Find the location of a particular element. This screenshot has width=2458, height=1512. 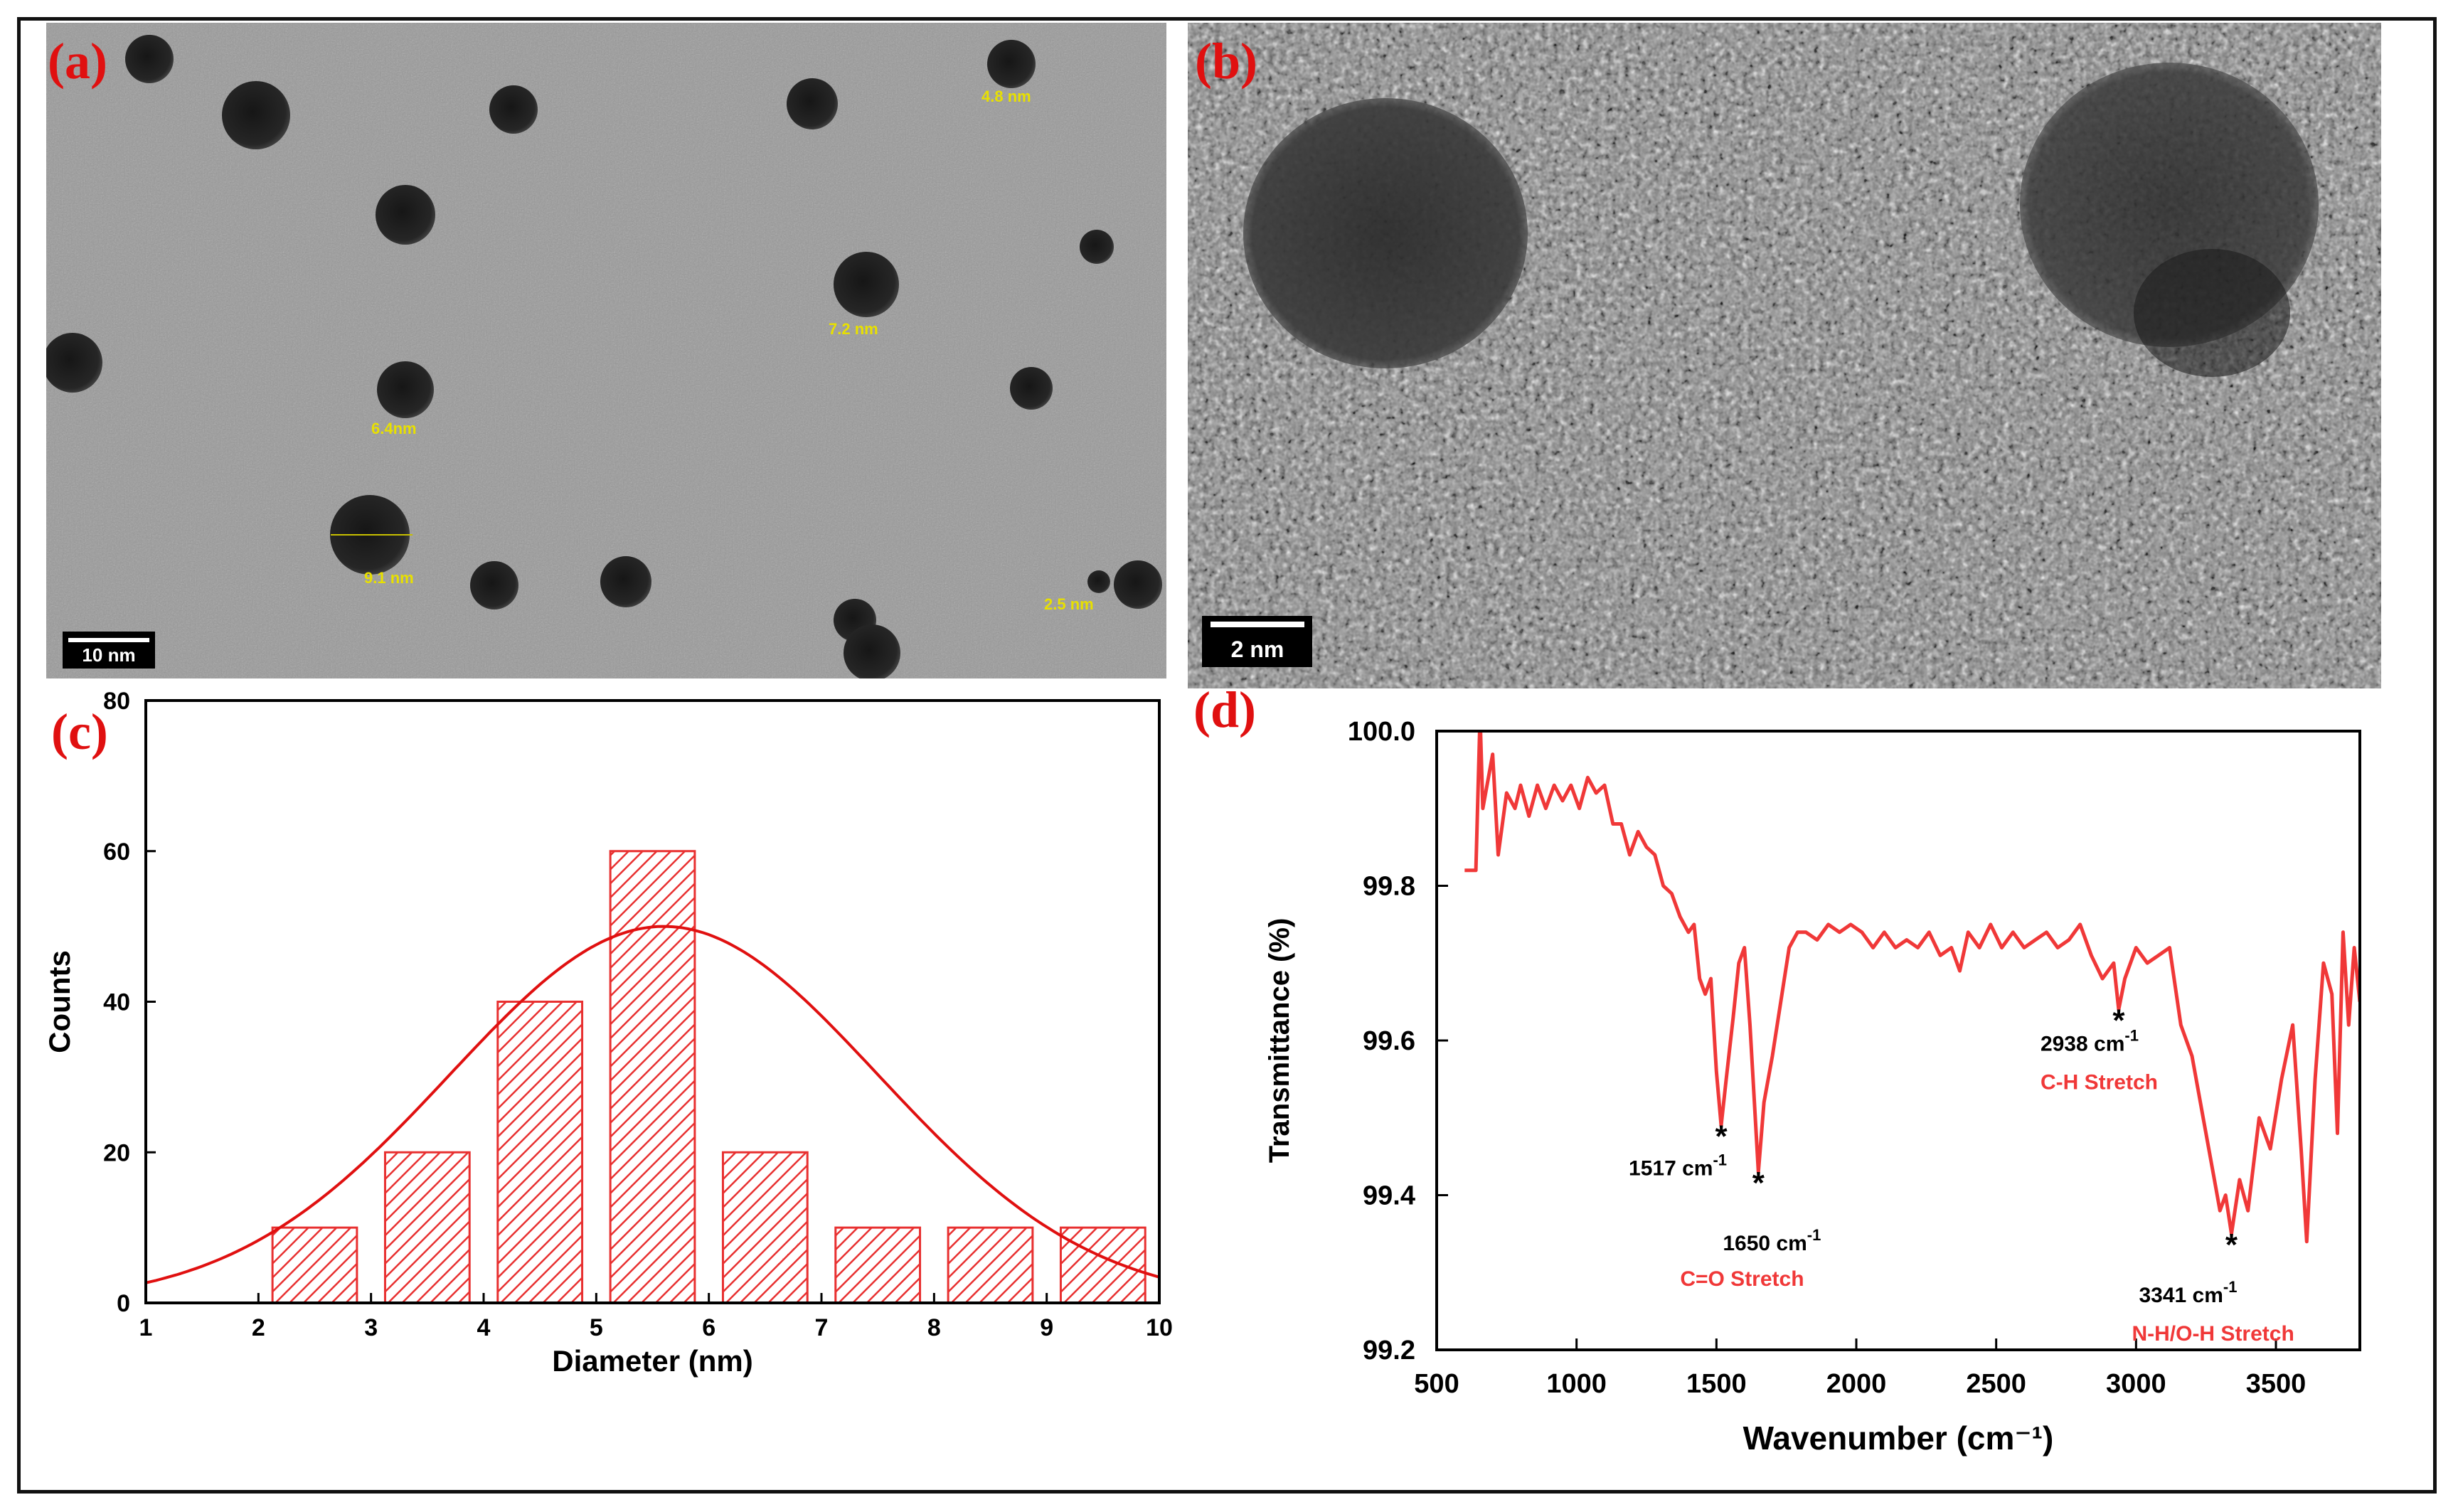

x-tick-label: 7 is located at coordinates (822, 1327).